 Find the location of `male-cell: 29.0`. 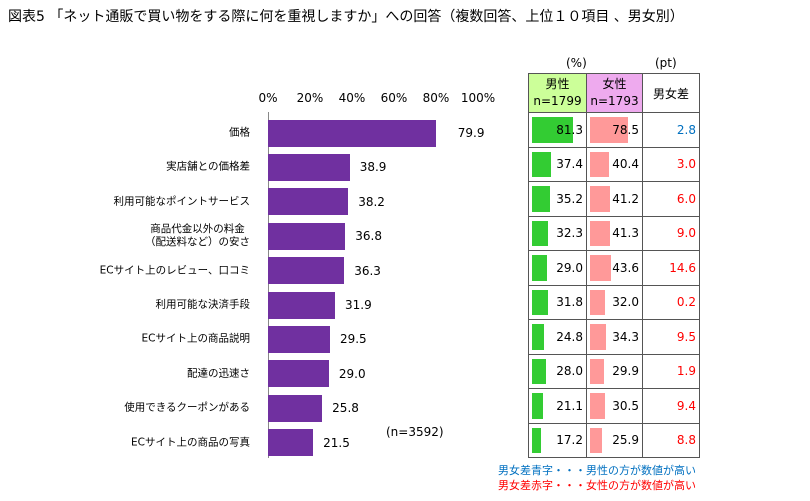

male-cell: 29.0 is located at coordinates (557, 268).